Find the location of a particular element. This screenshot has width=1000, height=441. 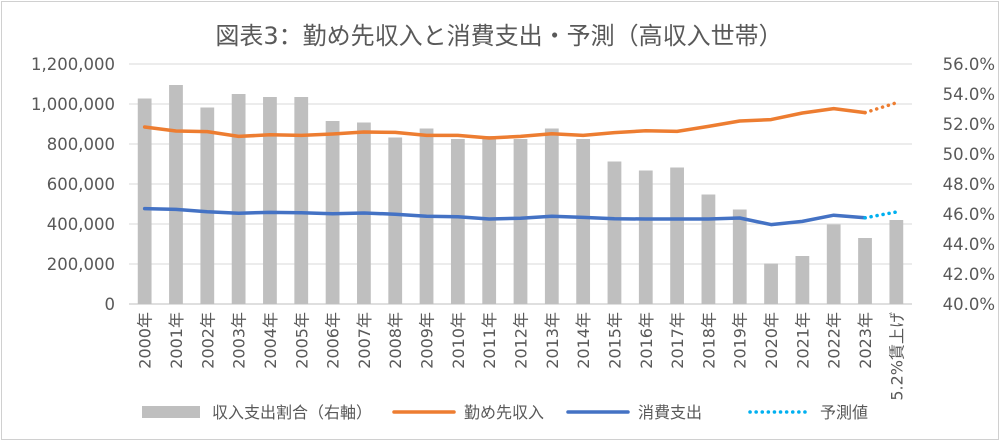

x-tick-label: 2022年 is located at coordinates (834, 340).